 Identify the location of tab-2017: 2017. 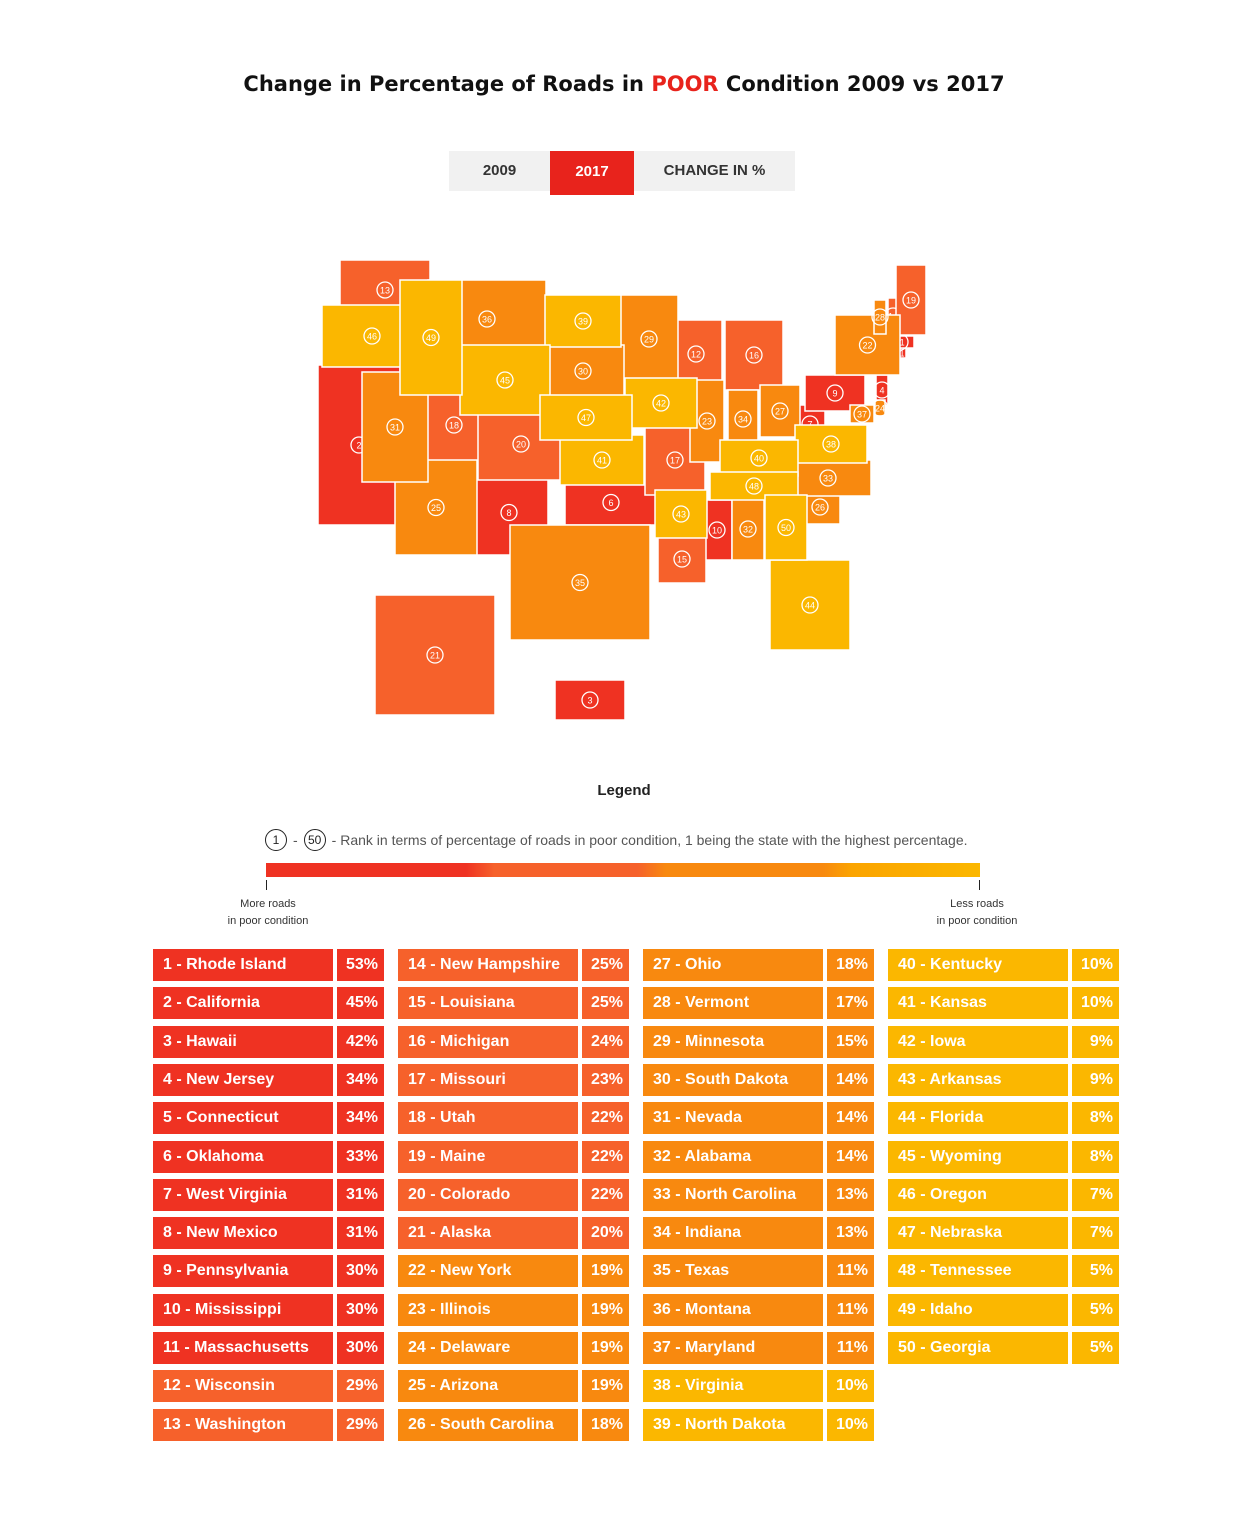
(592, 173).